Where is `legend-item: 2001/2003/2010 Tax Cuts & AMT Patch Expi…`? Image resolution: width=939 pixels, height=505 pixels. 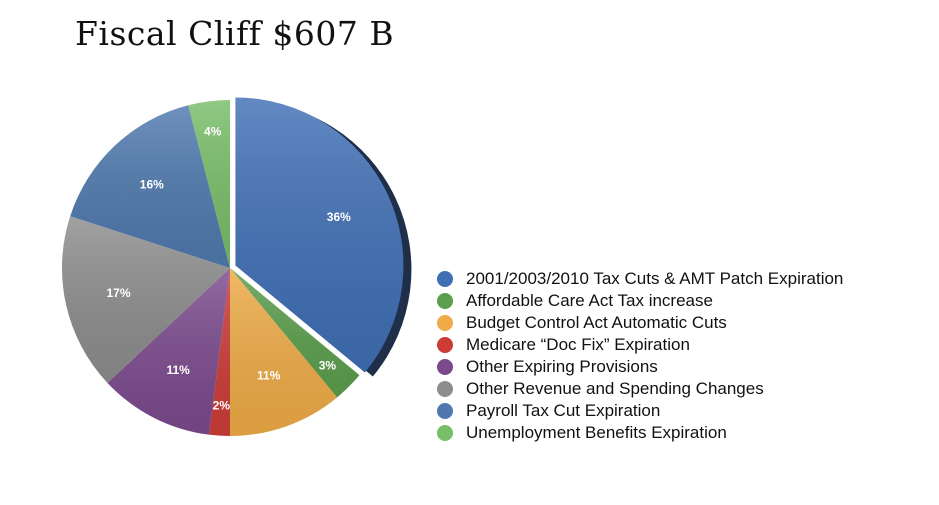
legend-item: 2001/2003/2010 Tax Cuts & AMT Patch Expi… is located at coordinates (640, 279).